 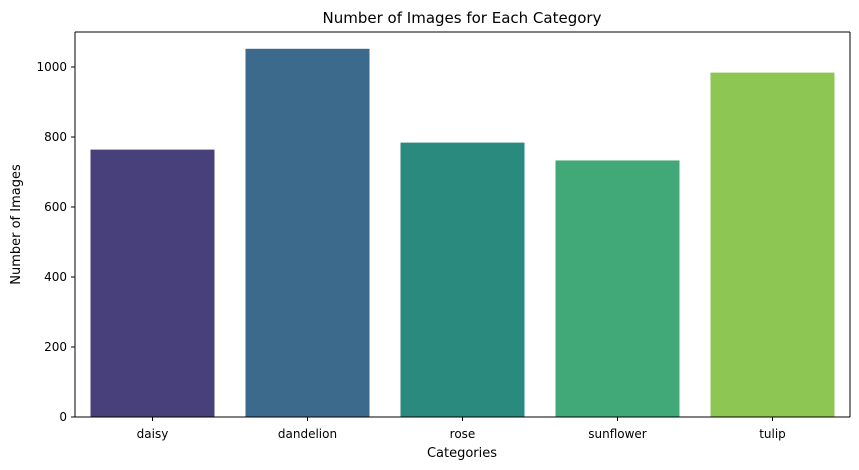 What do you see at coordinates (152, 283) in the screenshot?
I see `bar-daisy` at bounding box center [152, 283].